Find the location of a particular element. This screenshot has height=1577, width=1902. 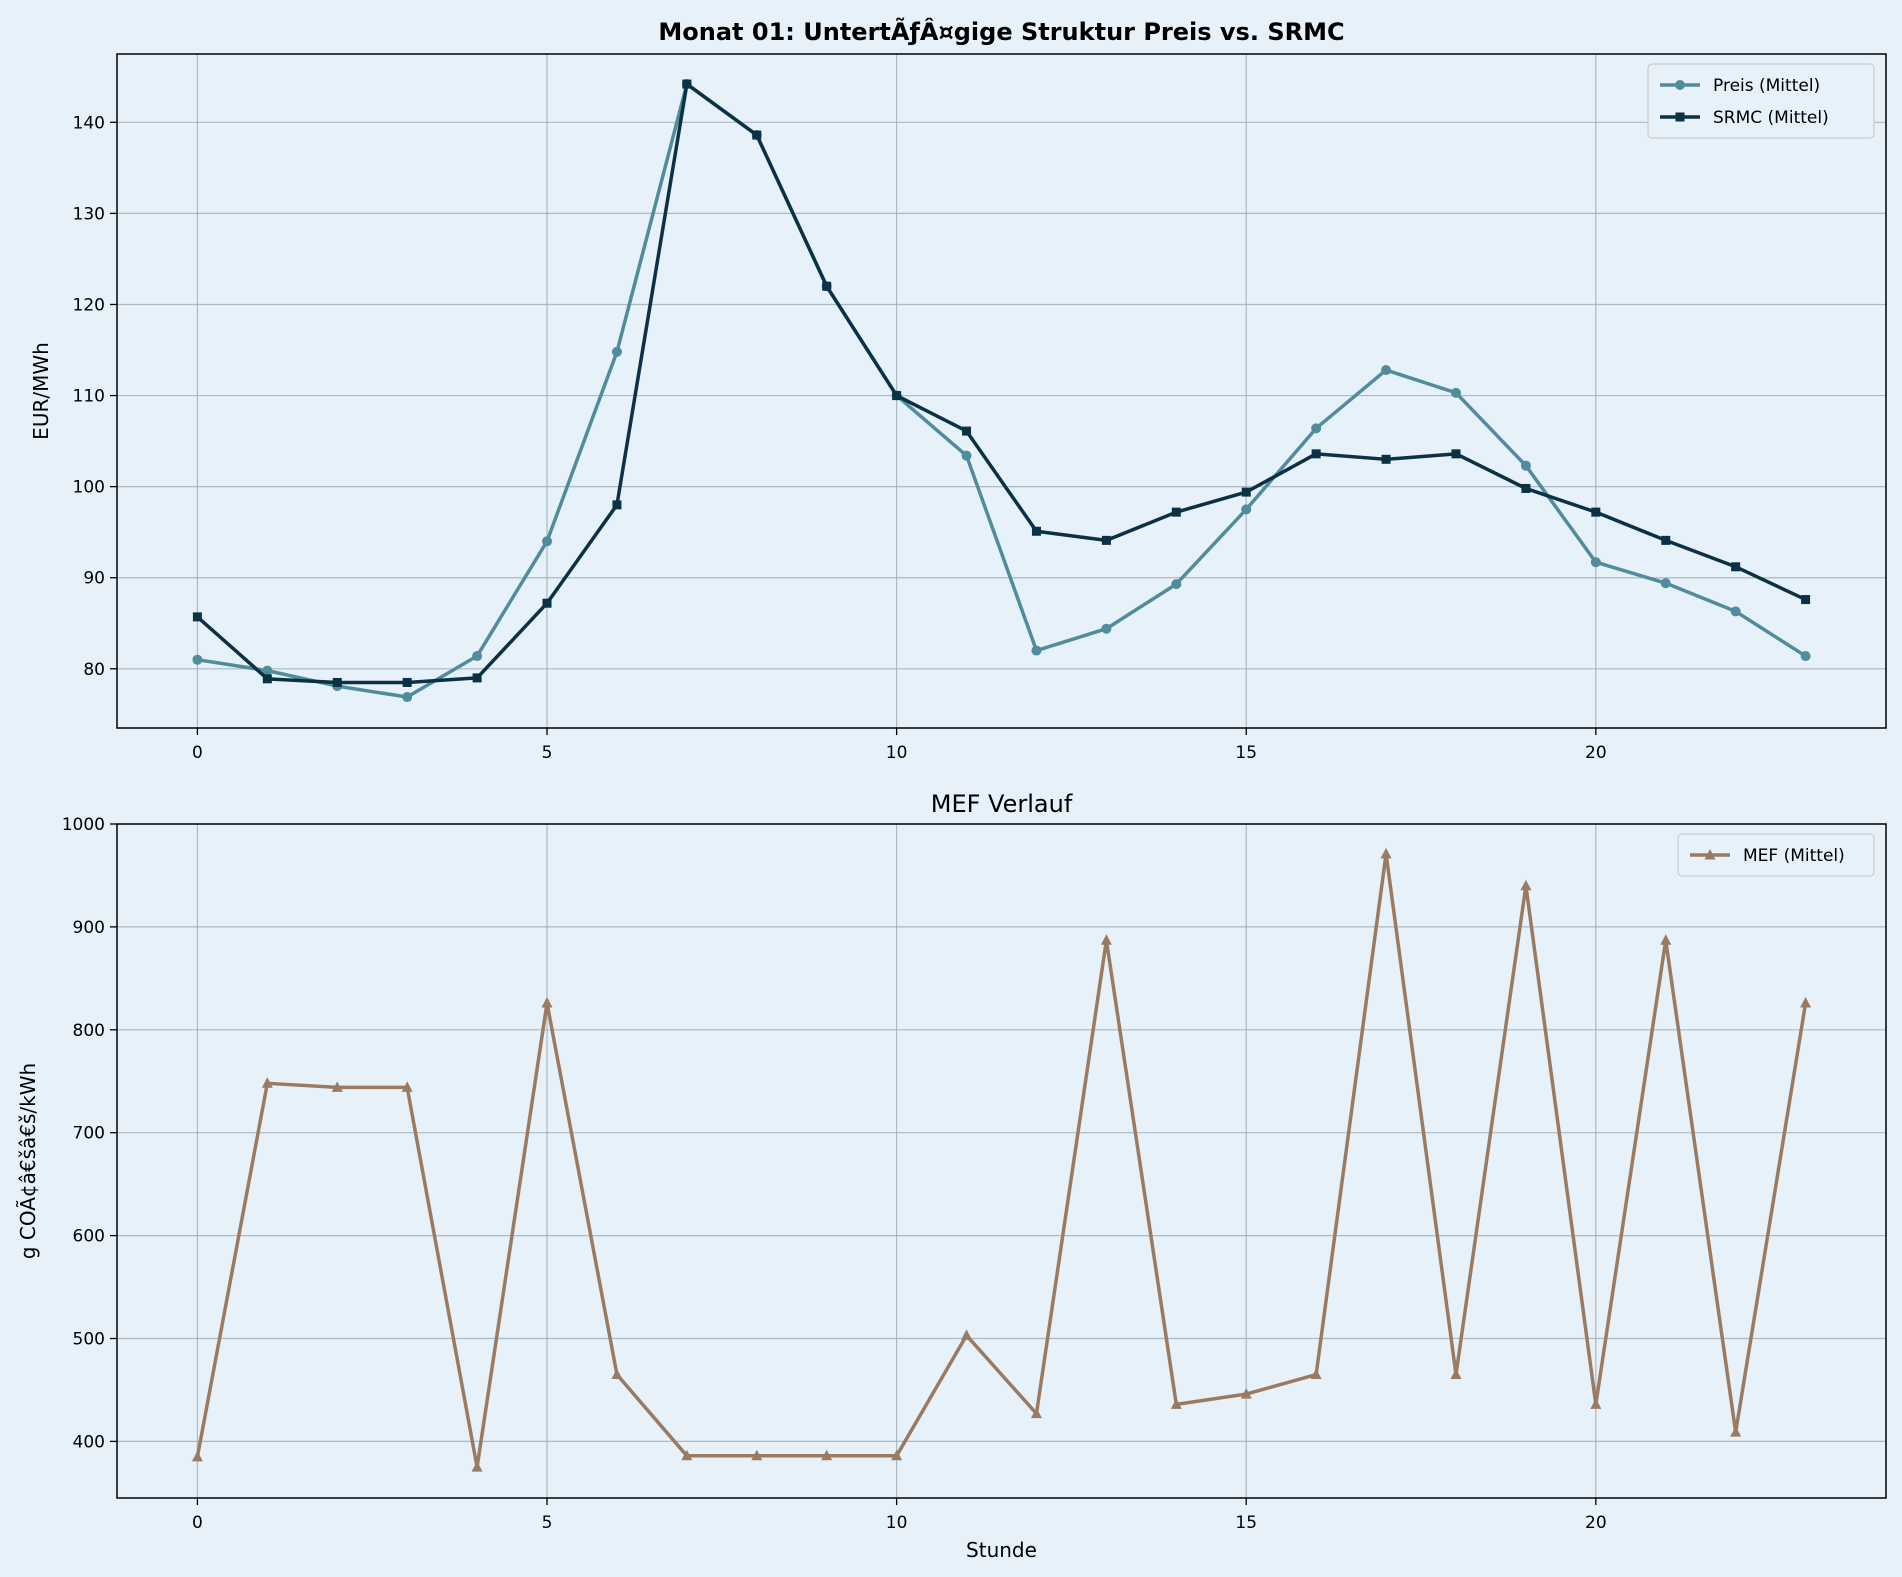

y-tick-label: 120 is located at coordinates (89, 305).